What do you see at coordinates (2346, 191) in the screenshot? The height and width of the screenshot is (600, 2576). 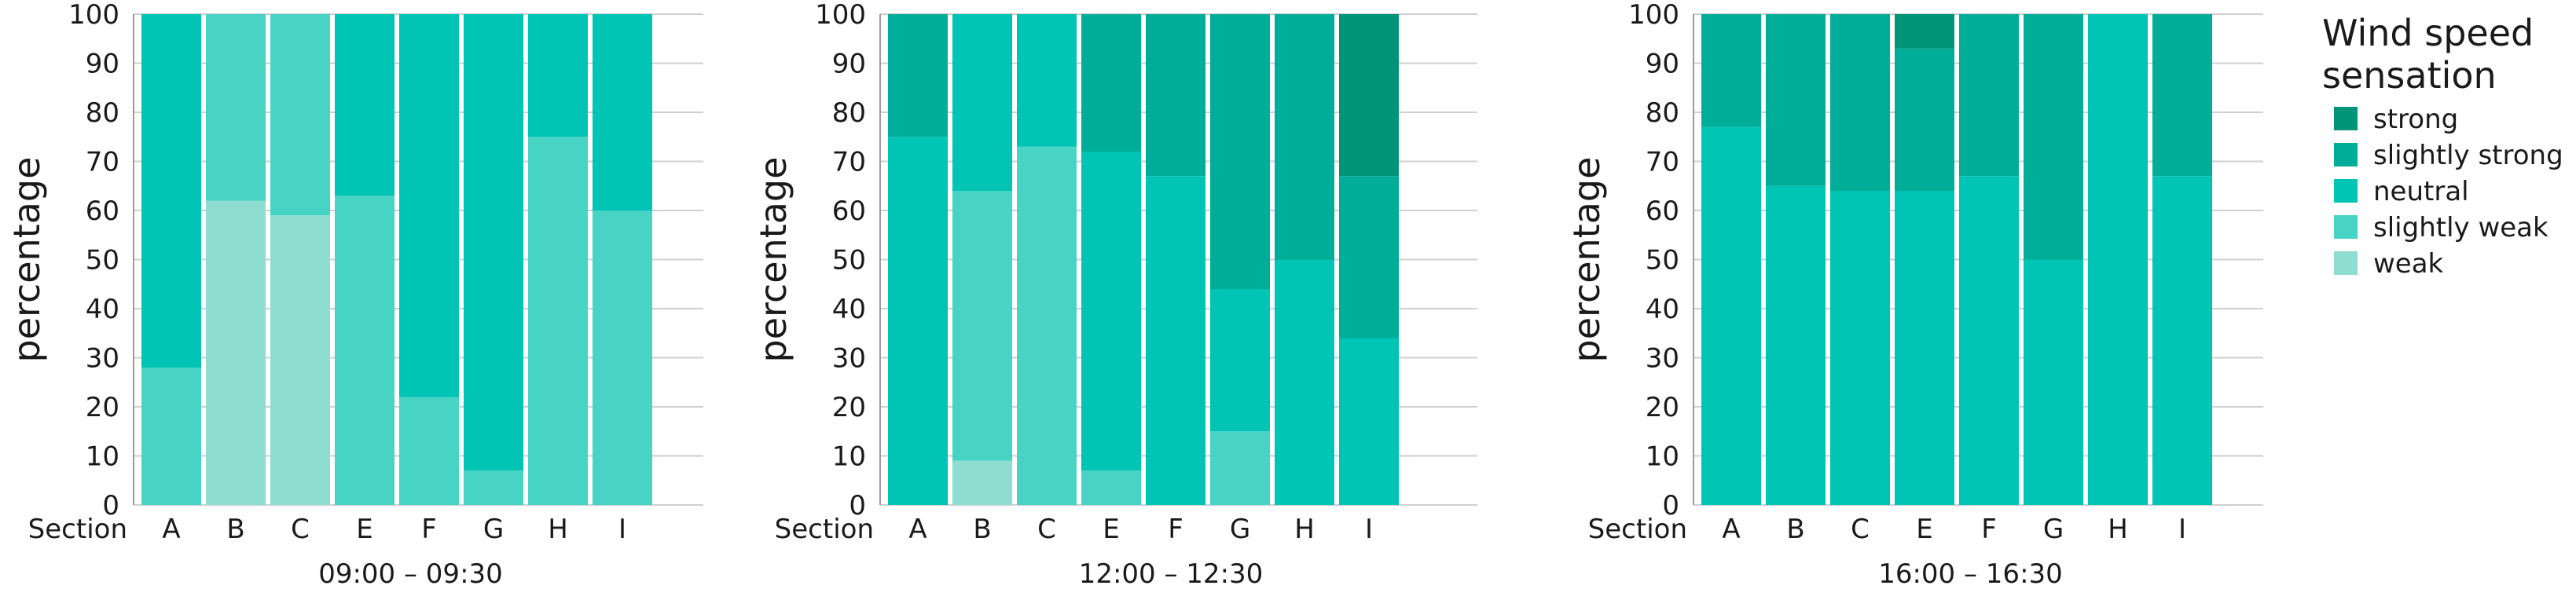 I see `legend-swatch-neutral` at bounding box center [2346, 191].